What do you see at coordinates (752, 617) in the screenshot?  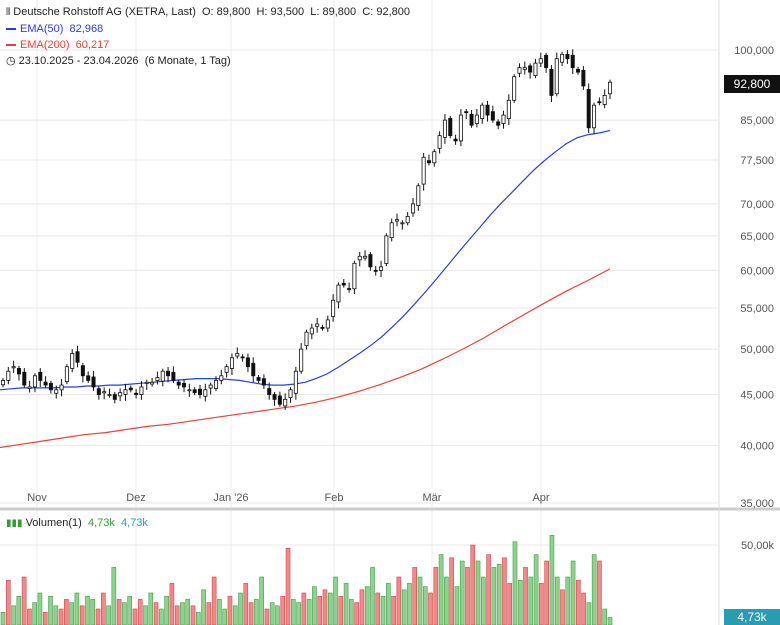 I see `volume-badge-value: 4,73k` at bounding box center [752, 617].